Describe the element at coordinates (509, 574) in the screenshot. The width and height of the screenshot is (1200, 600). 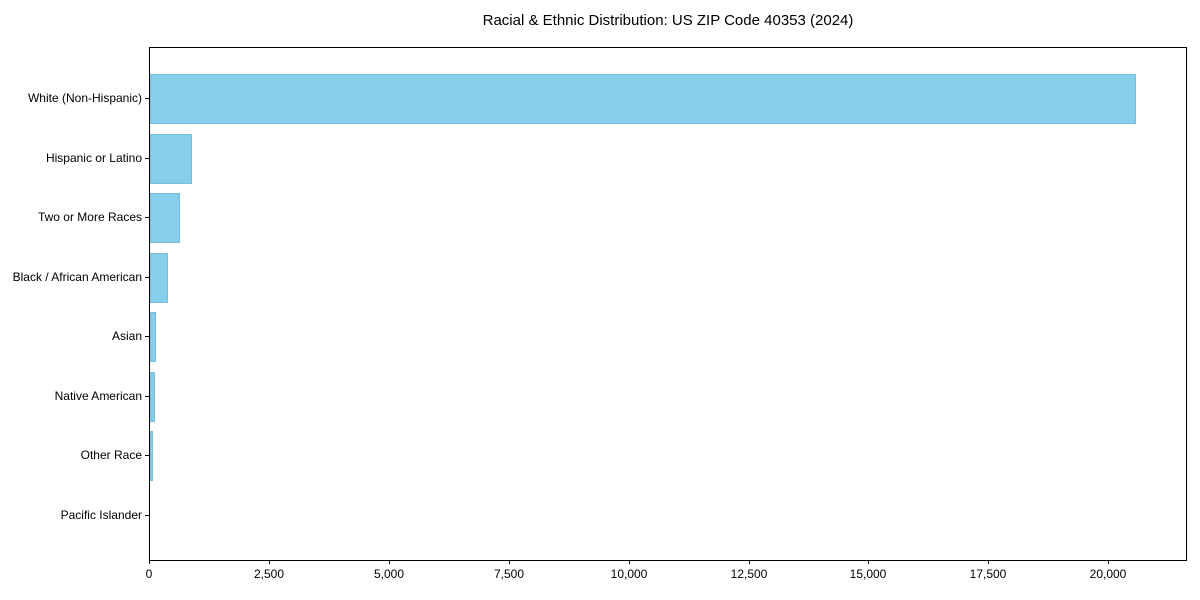
I see `x-tick-label: 7,500` at that location.